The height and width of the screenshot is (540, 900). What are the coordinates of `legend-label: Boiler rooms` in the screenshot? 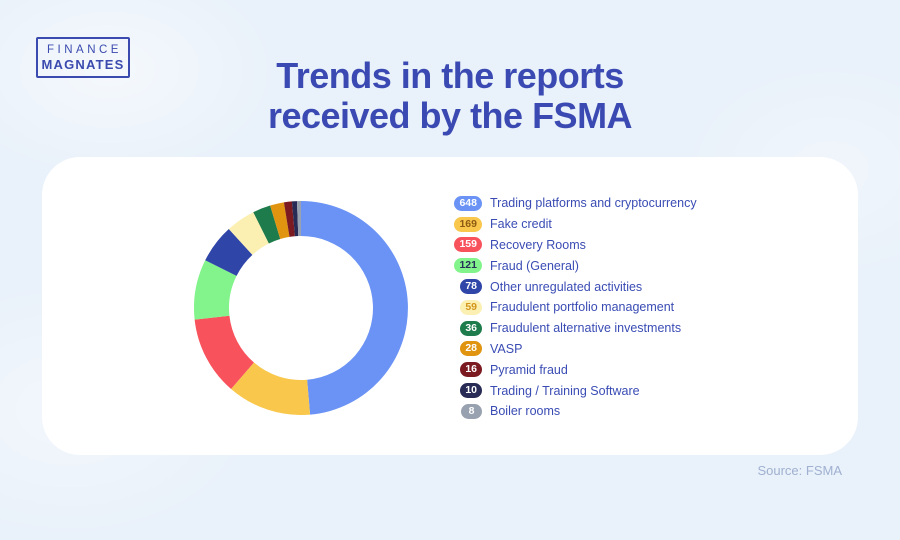 It's located at (525, 411).